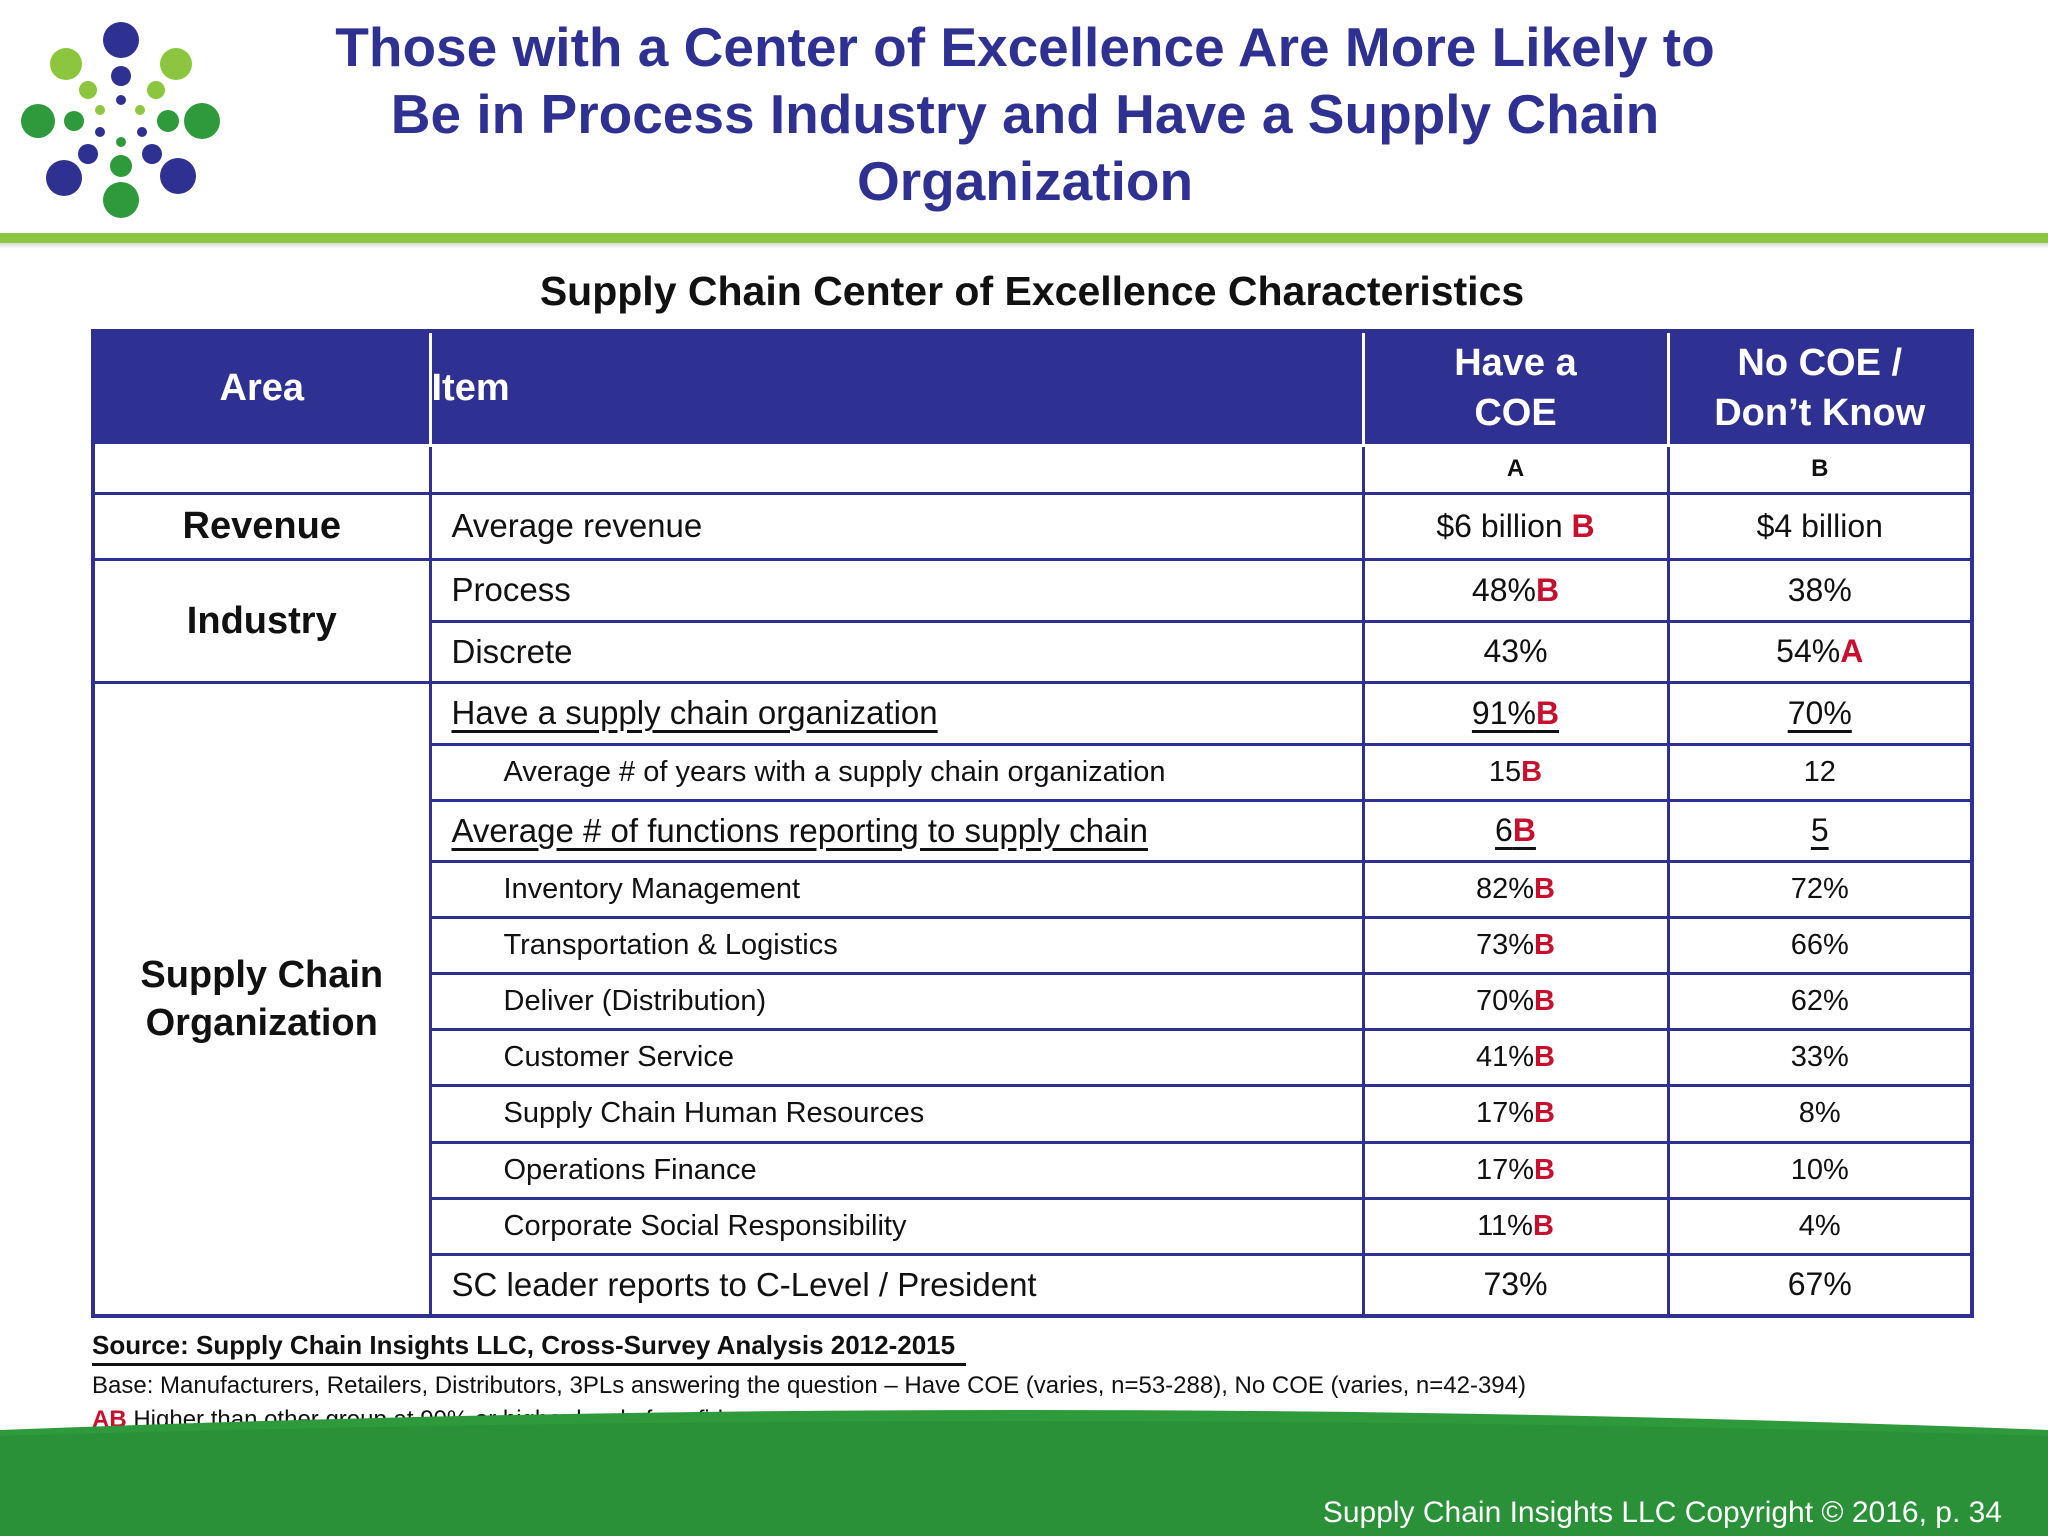 Image resolution: width=2048 pixels, height=1536 pixels. I want to click on value-coe: 43%, so click(1515, 651).